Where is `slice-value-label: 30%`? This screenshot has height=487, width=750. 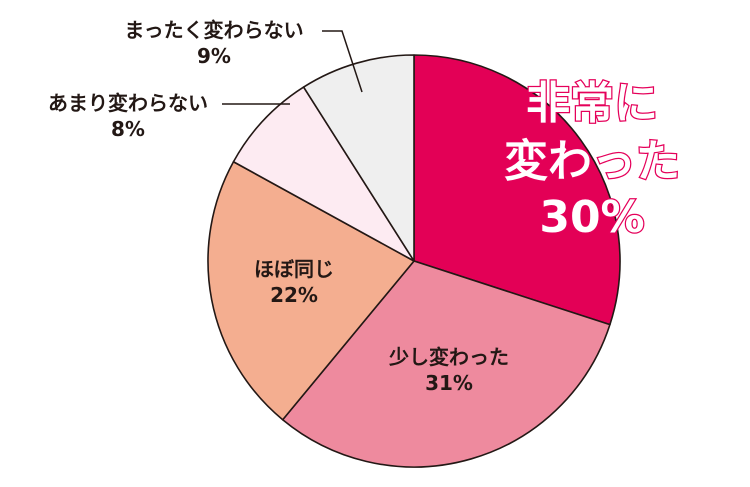
slice-value-label: 30% is located at coordinates (591, 217).